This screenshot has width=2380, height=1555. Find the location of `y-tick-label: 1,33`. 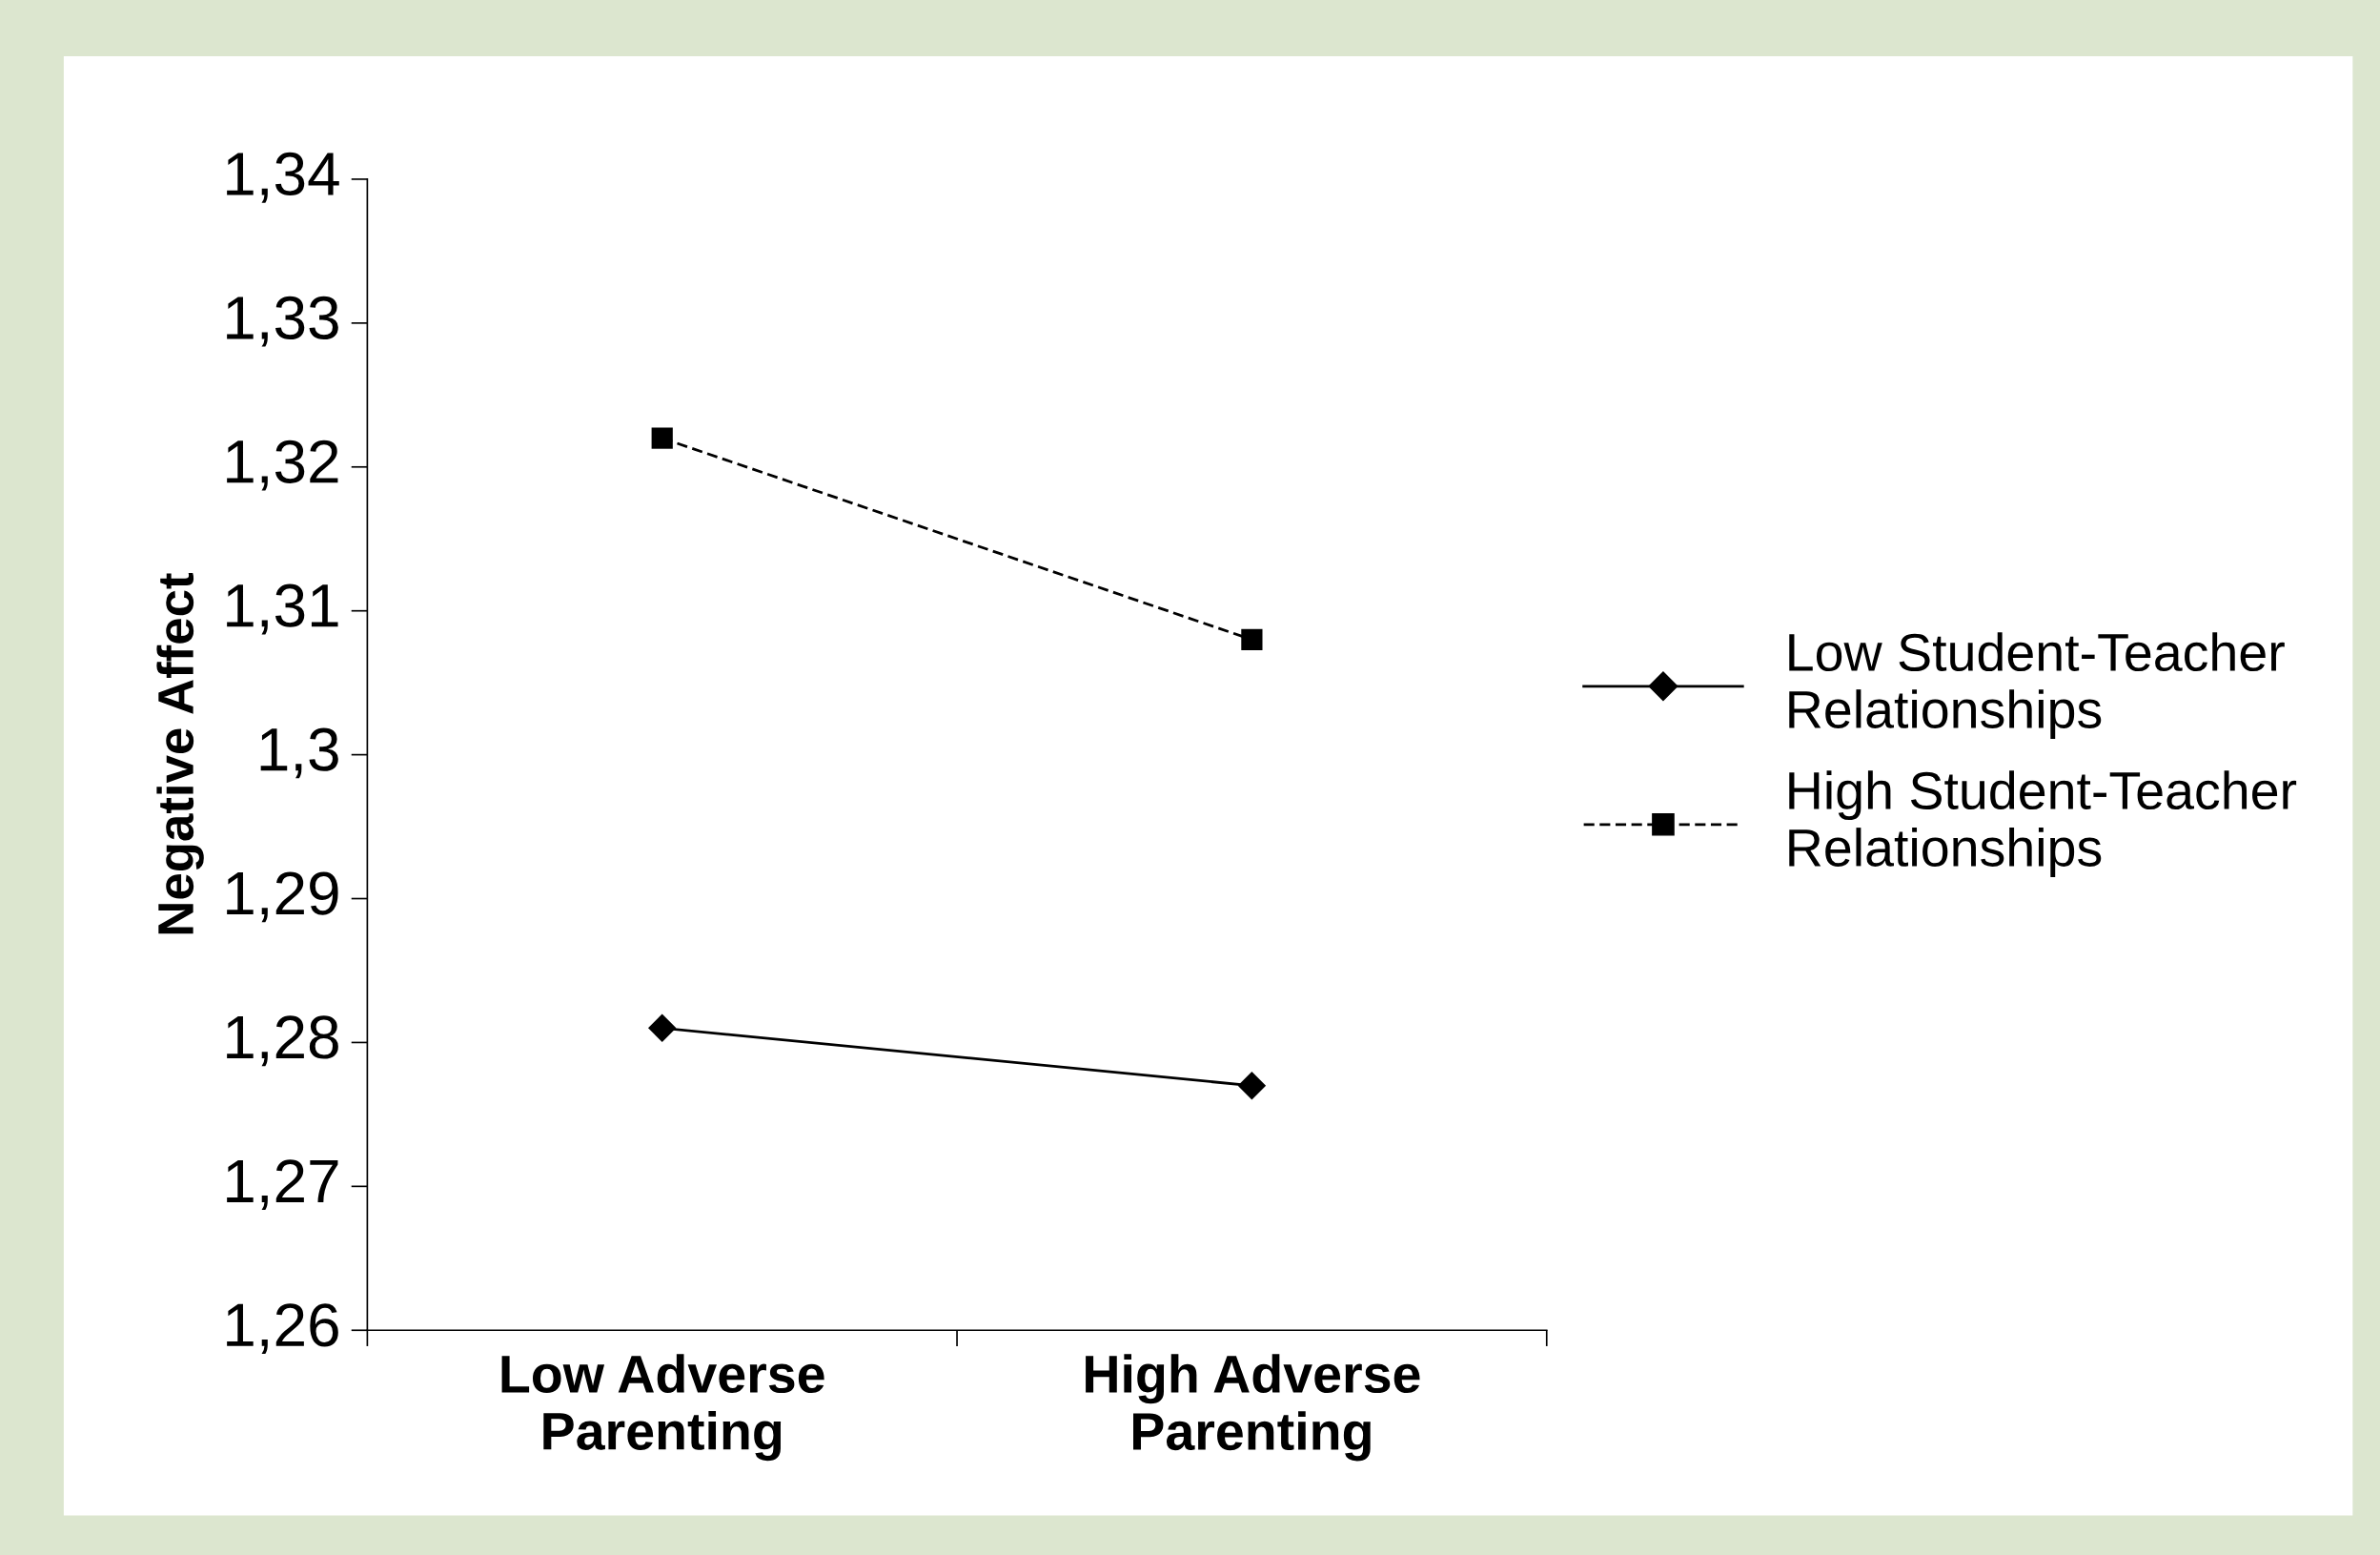

y-tick-label: 1,33 is located at coordinates (283, 321).